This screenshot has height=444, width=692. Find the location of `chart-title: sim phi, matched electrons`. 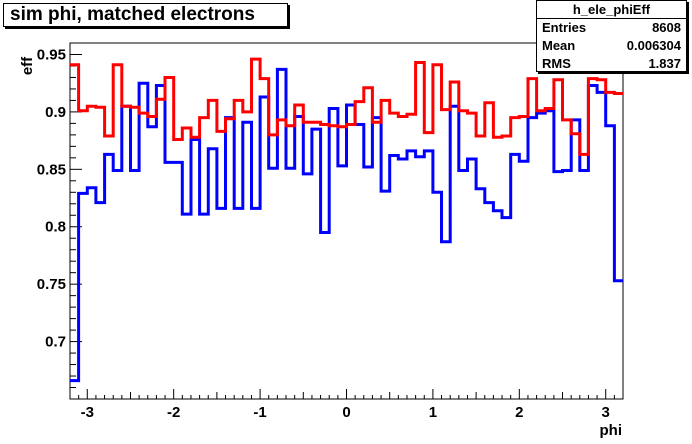

chart-title: sim phi, matched electrons is located at coordinates (145, 15).